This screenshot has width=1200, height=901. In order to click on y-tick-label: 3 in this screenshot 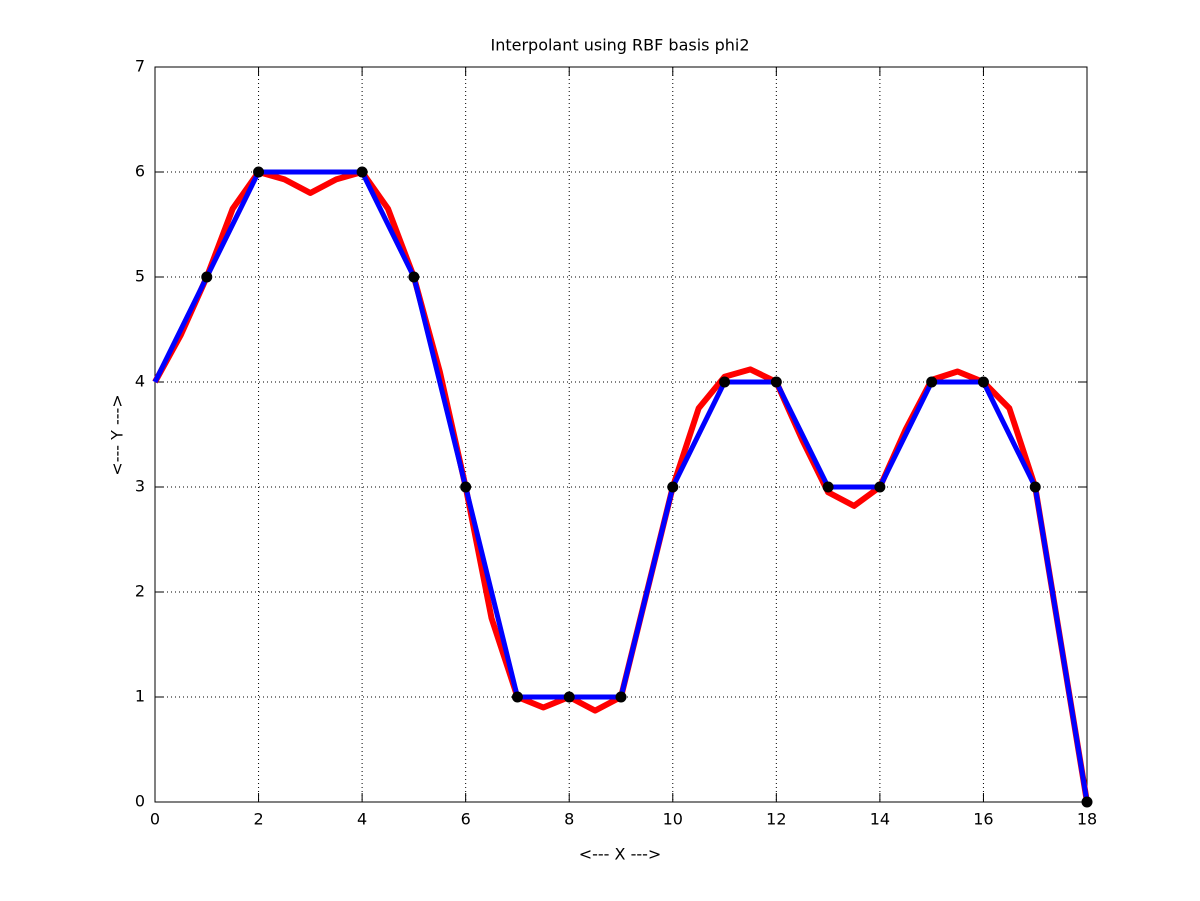, I will do `click(140, 486)`.